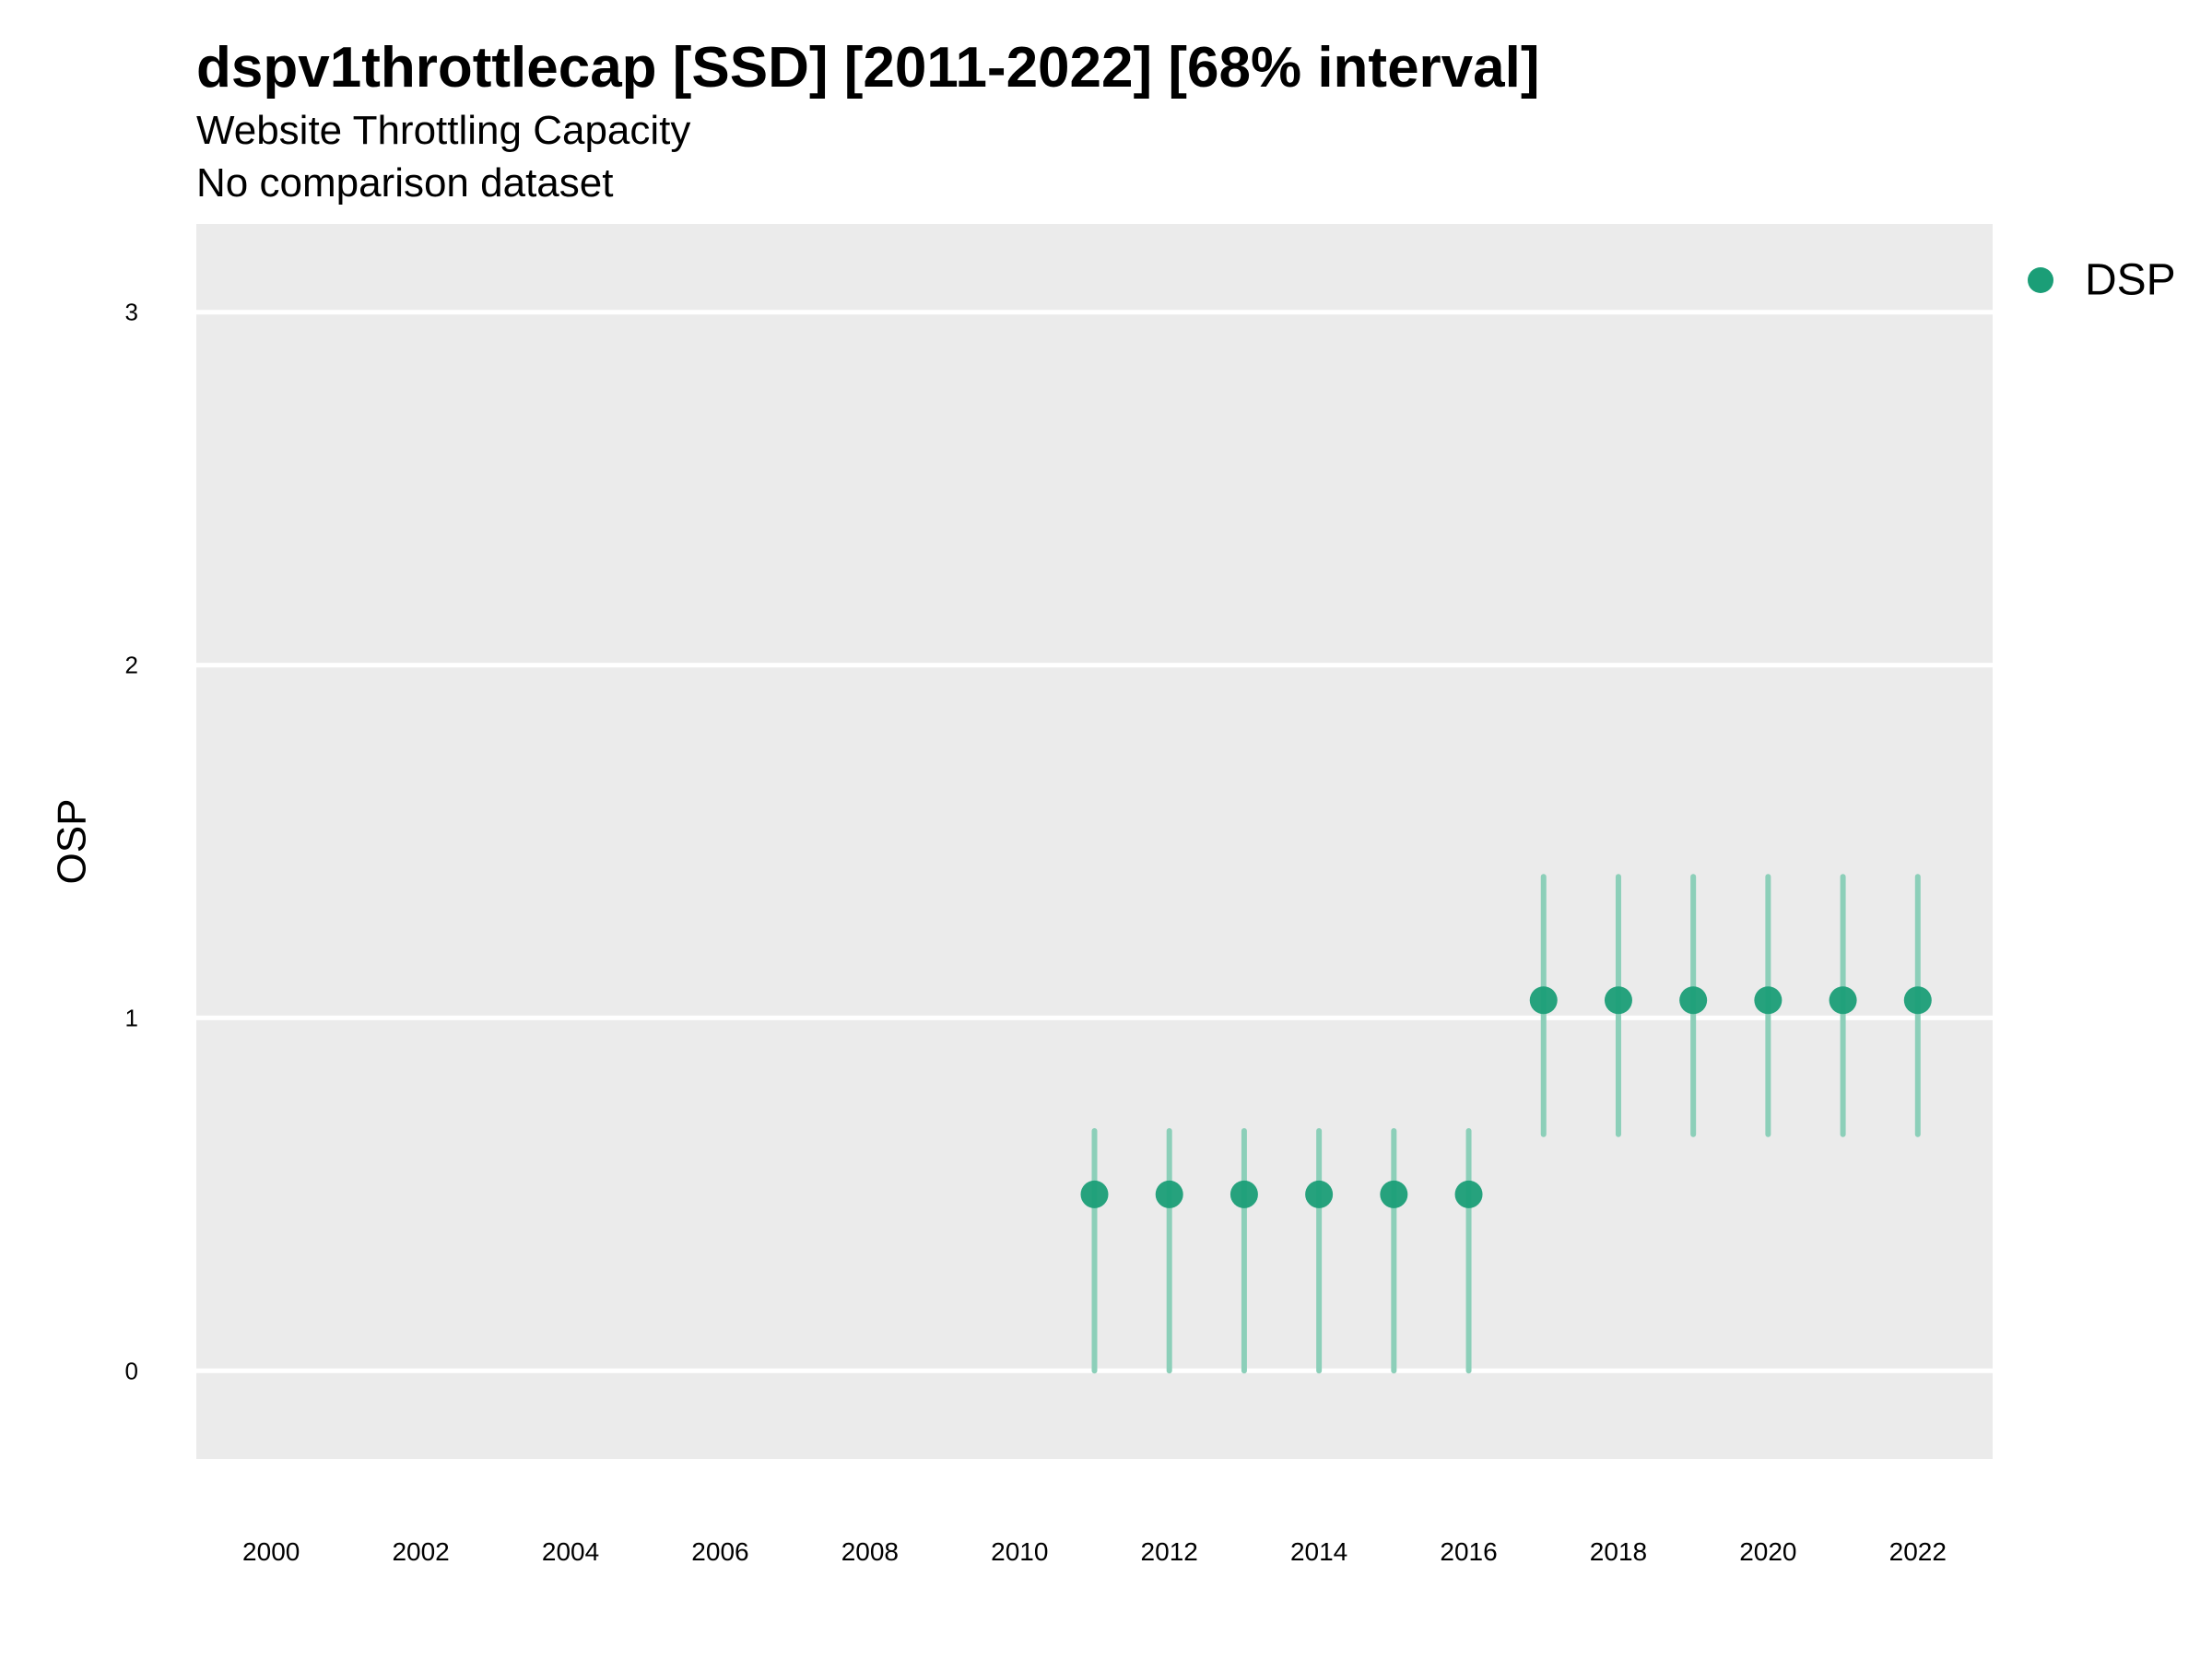  Describe the element at coordinates (405, 183) in the screenshot. I see `chart-caption: No comparison dataset` at that location.